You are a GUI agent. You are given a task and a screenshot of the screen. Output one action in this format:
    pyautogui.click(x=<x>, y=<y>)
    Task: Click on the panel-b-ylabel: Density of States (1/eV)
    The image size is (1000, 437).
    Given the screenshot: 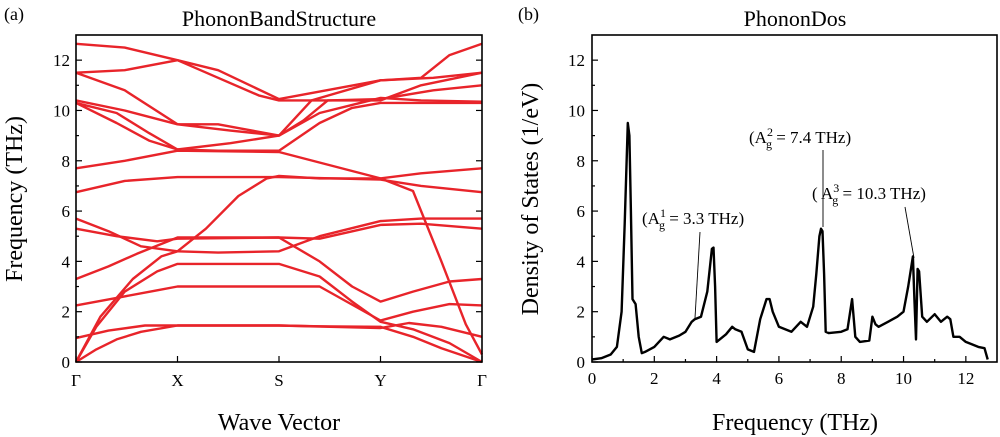 What is the action you would take?
    pyautogui.click(x=531, y=199)
    